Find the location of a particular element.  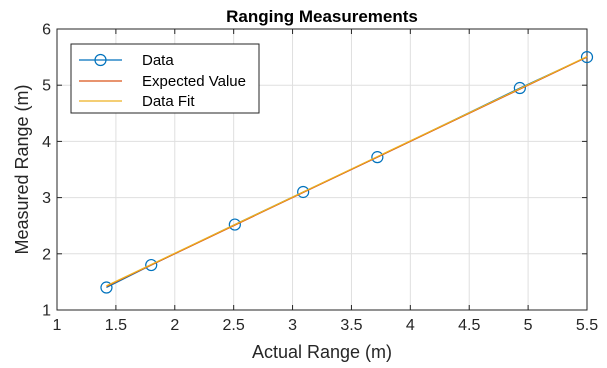

legend-label-data-fit: Data Fit is located at coordinates (168, 101).